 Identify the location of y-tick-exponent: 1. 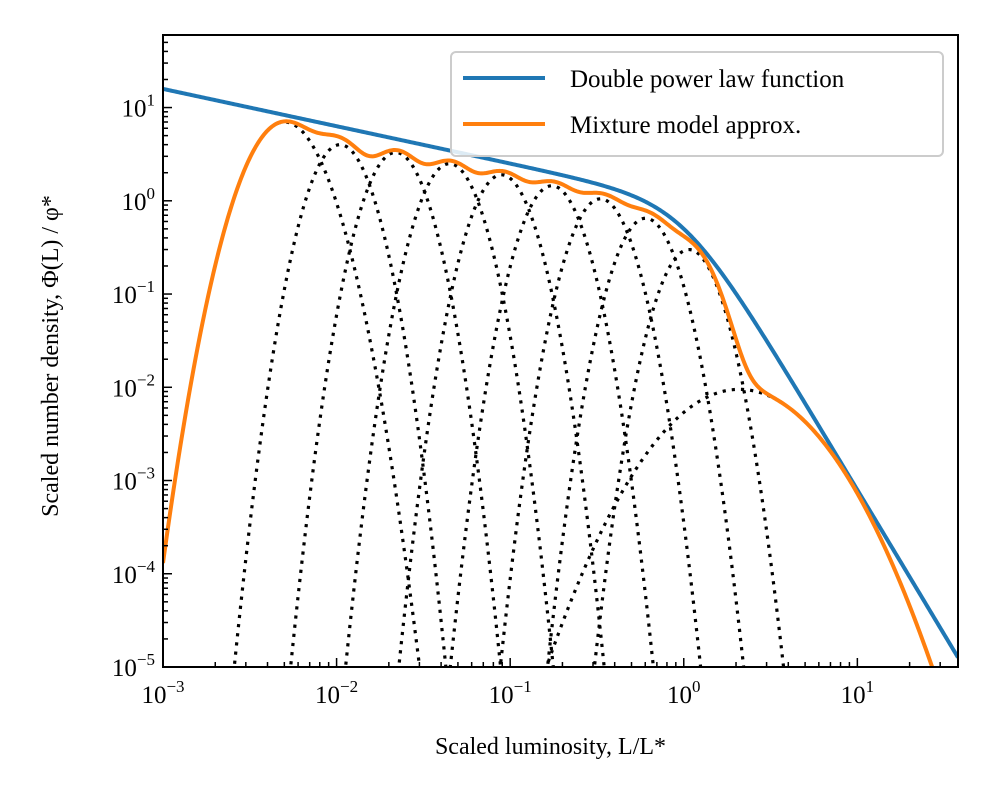
(151, 100).